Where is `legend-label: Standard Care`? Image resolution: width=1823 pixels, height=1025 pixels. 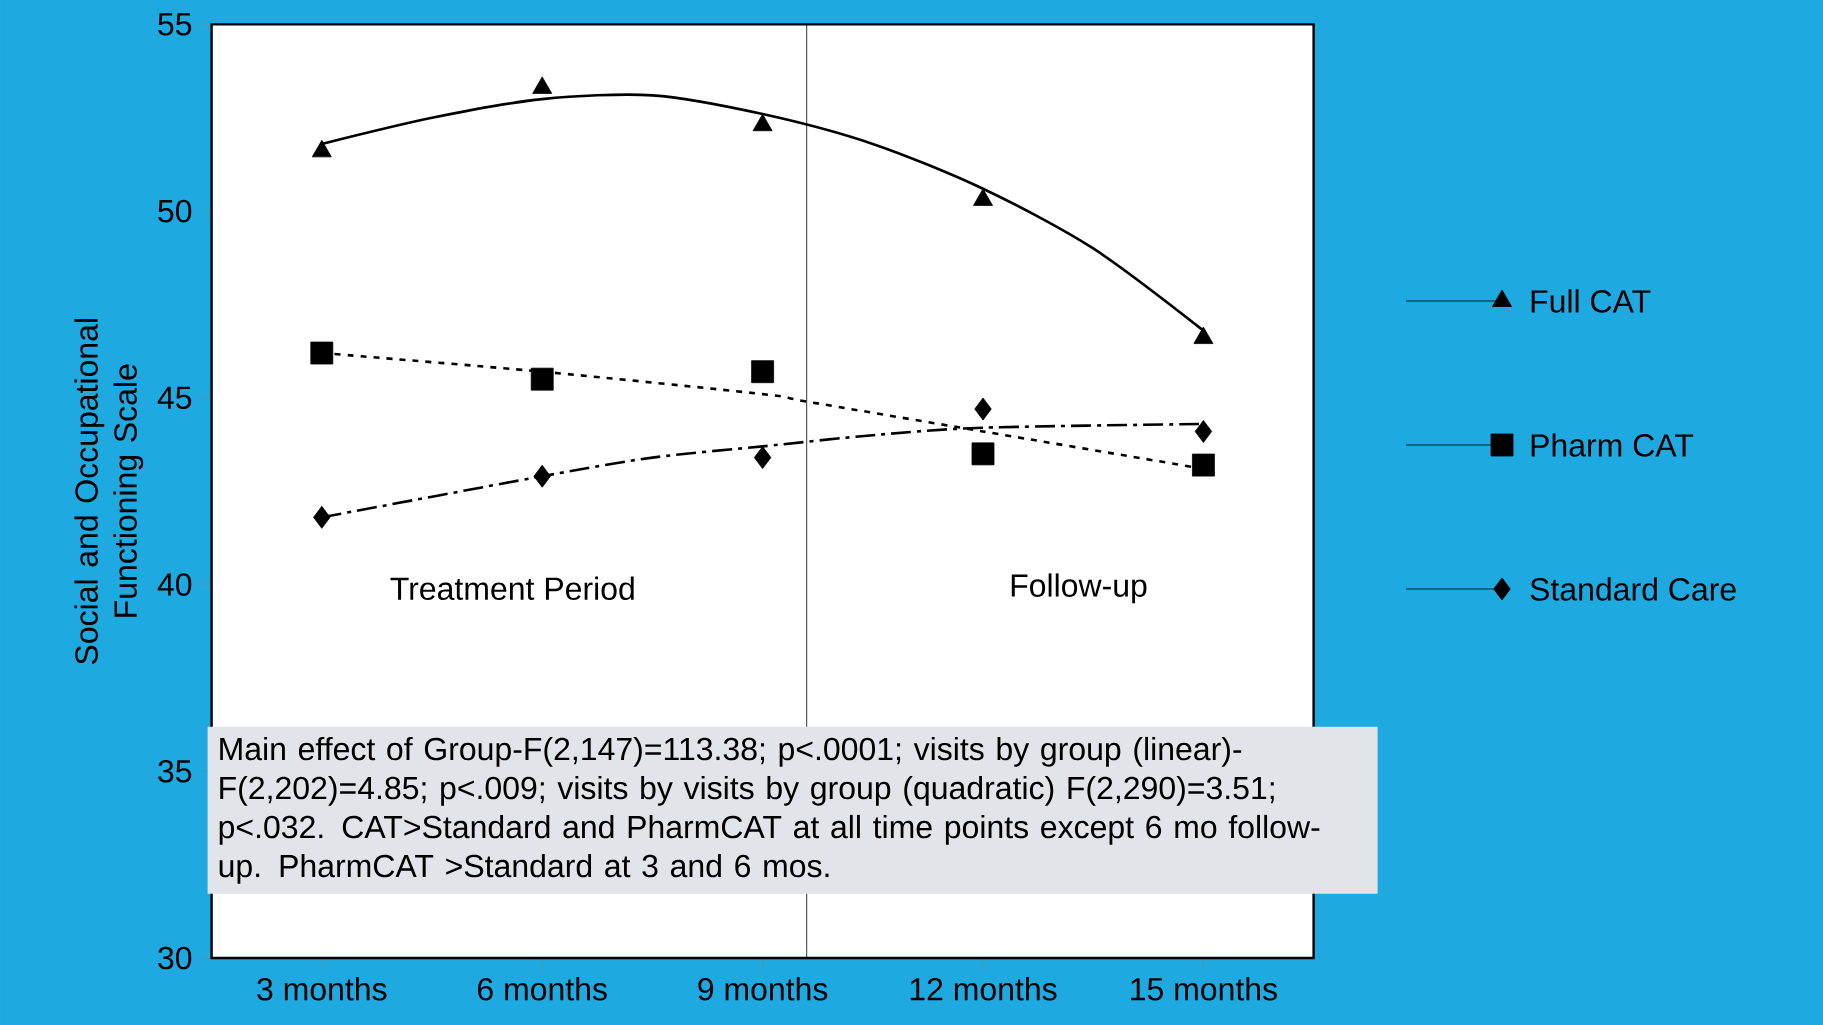
legend-label: Standard Care is located at coordinates (1633, 589).